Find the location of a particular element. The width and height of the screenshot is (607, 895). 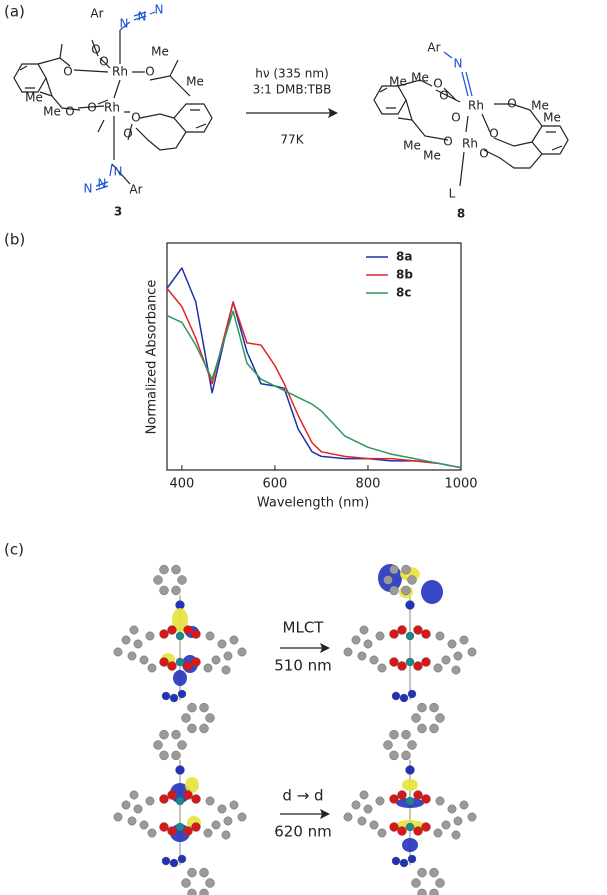

compound-8-bonds is located at coordinates (471, 119).